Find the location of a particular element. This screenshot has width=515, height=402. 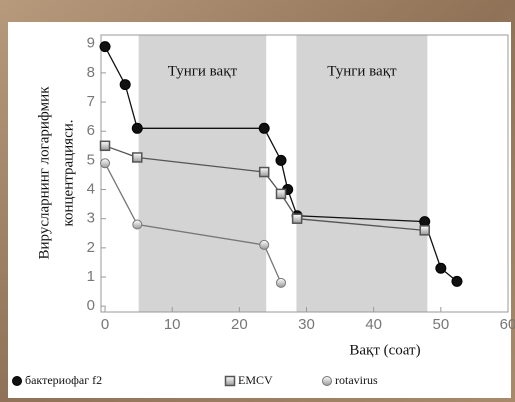

y-label: концентрацияси. is located at coordinates (68, 172).